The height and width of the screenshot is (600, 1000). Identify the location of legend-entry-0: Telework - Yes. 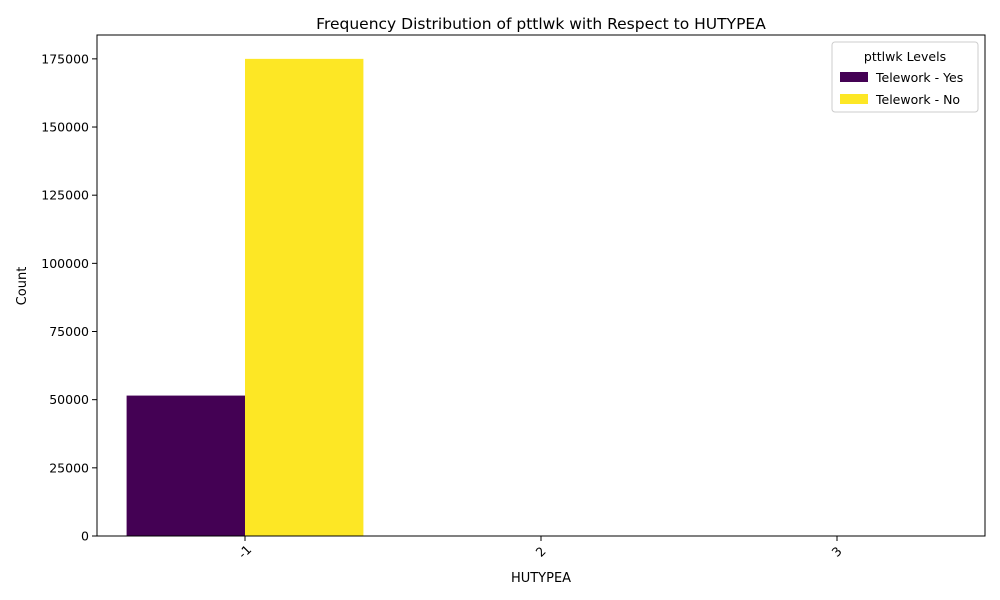
(919, 77).